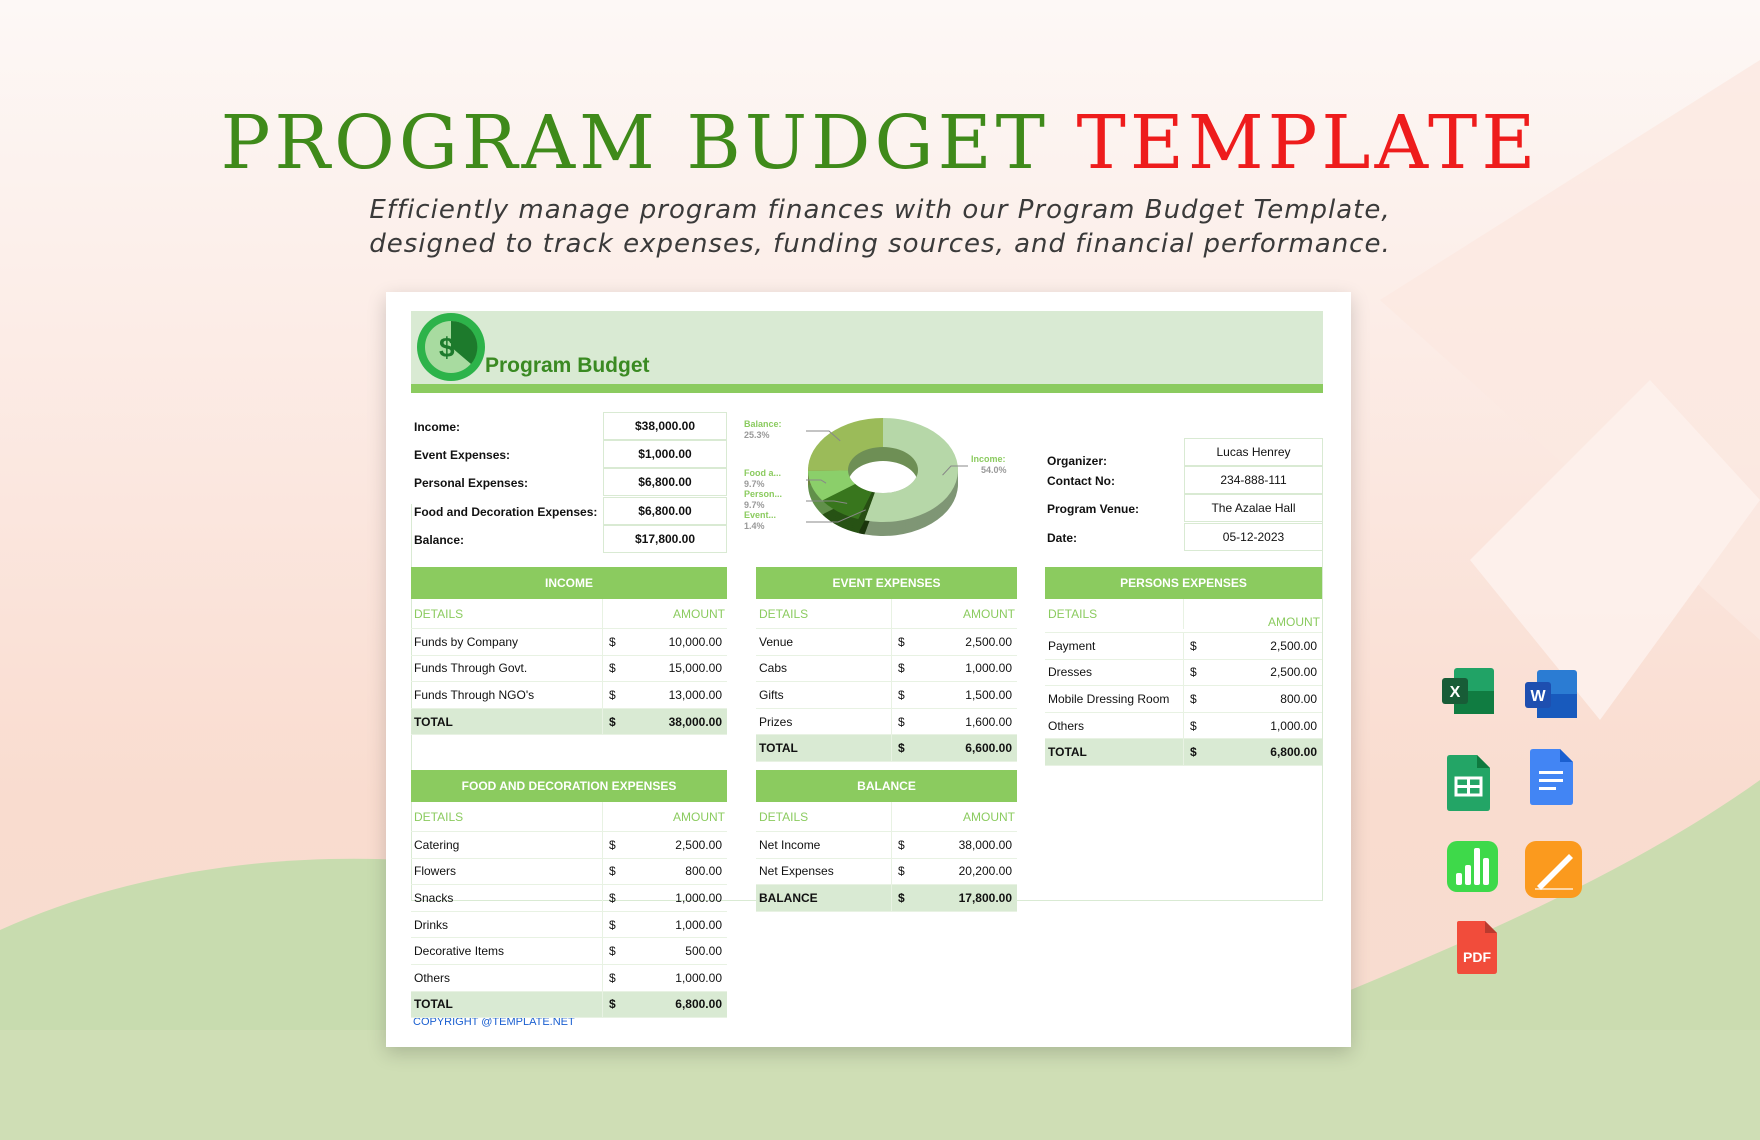  I want to click on cell-amount: 1,000.00, so click(698, 977).